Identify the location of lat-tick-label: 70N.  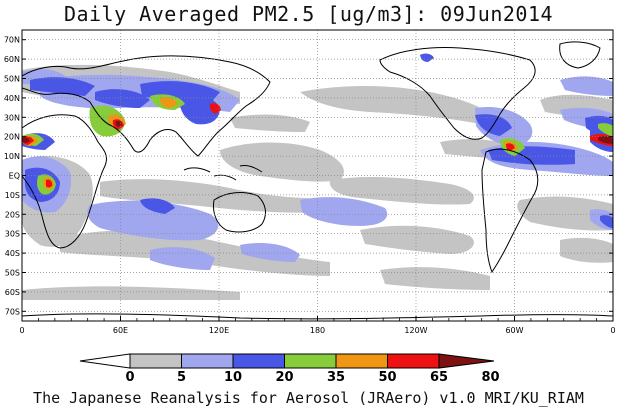
(12, 40).